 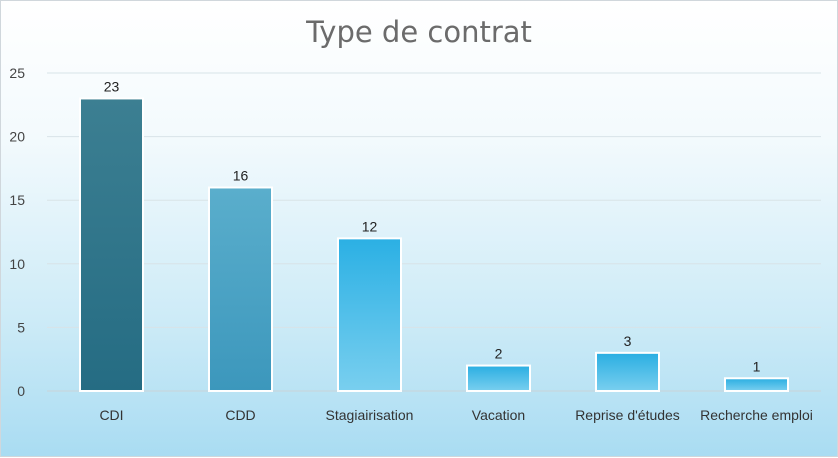 I want to click on category-label: Reprise d'études, so click(x=627, y=415).